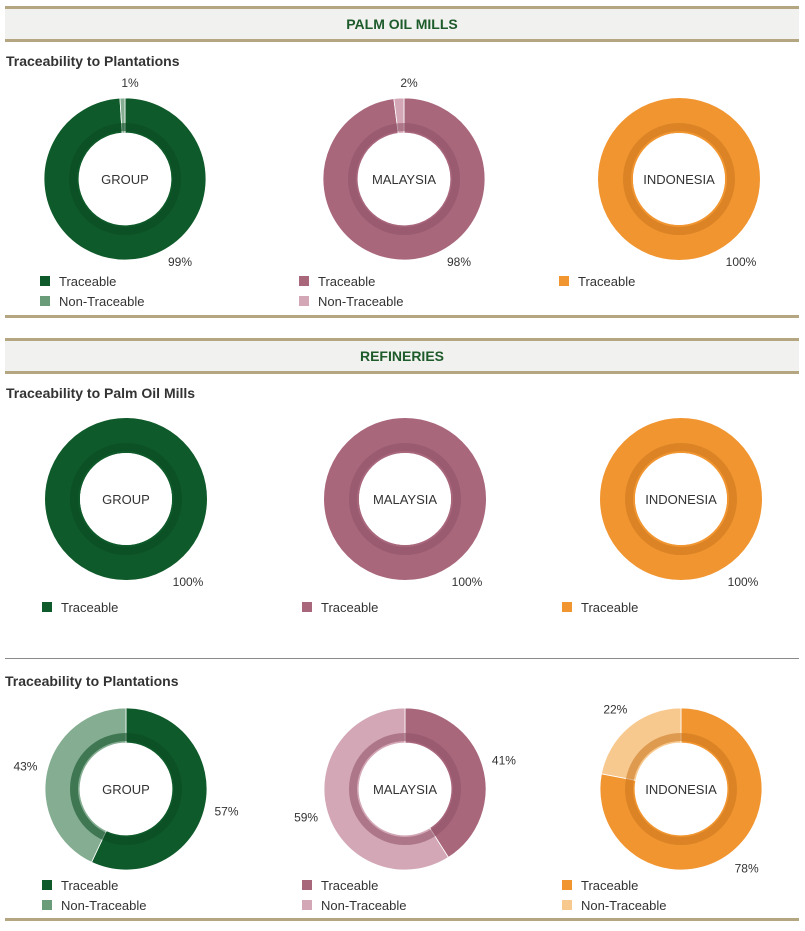 The image size is (805, 931). What do you see at coordinates (93, 61) in the screenshot?
I see `subtitle-palm-oil-mills-plantations: Traceability to Plantations` at bounding box center [93, 61].